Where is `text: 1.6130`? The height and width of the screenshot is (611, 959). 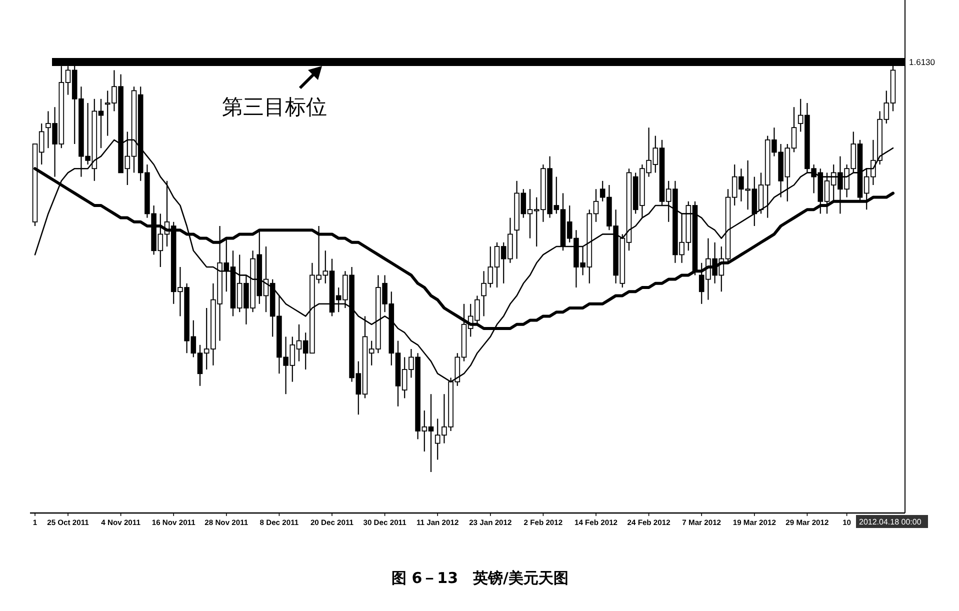
text: 1.6130 is located at coordinates (922, 62).